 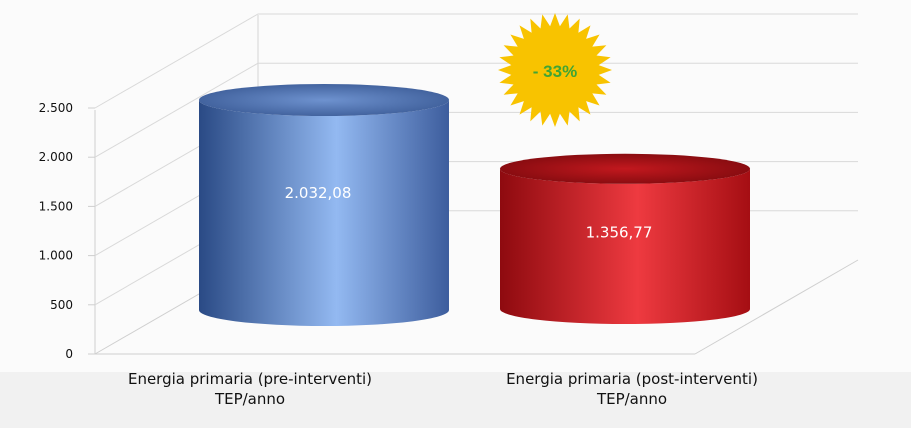 I want to click on y-tick-label: 500, so click(x=61, y=305).